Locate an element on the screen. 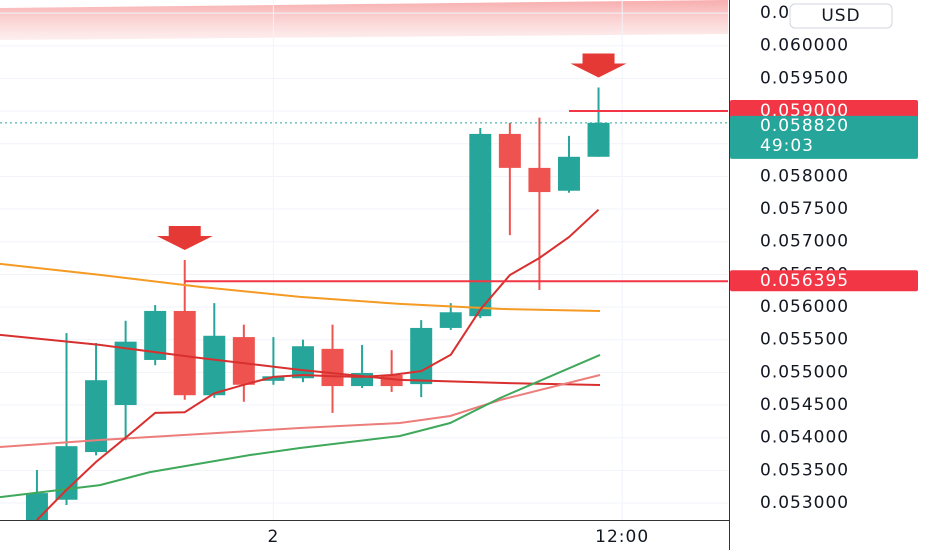 The image size is (932, 550). x-tick-label: 12:00 is located at coordinates (622, 537).